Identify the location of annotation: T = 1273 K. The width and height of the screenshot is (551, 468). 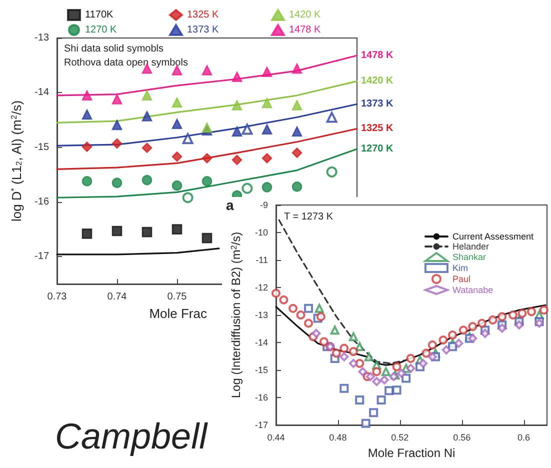
(309, 217).